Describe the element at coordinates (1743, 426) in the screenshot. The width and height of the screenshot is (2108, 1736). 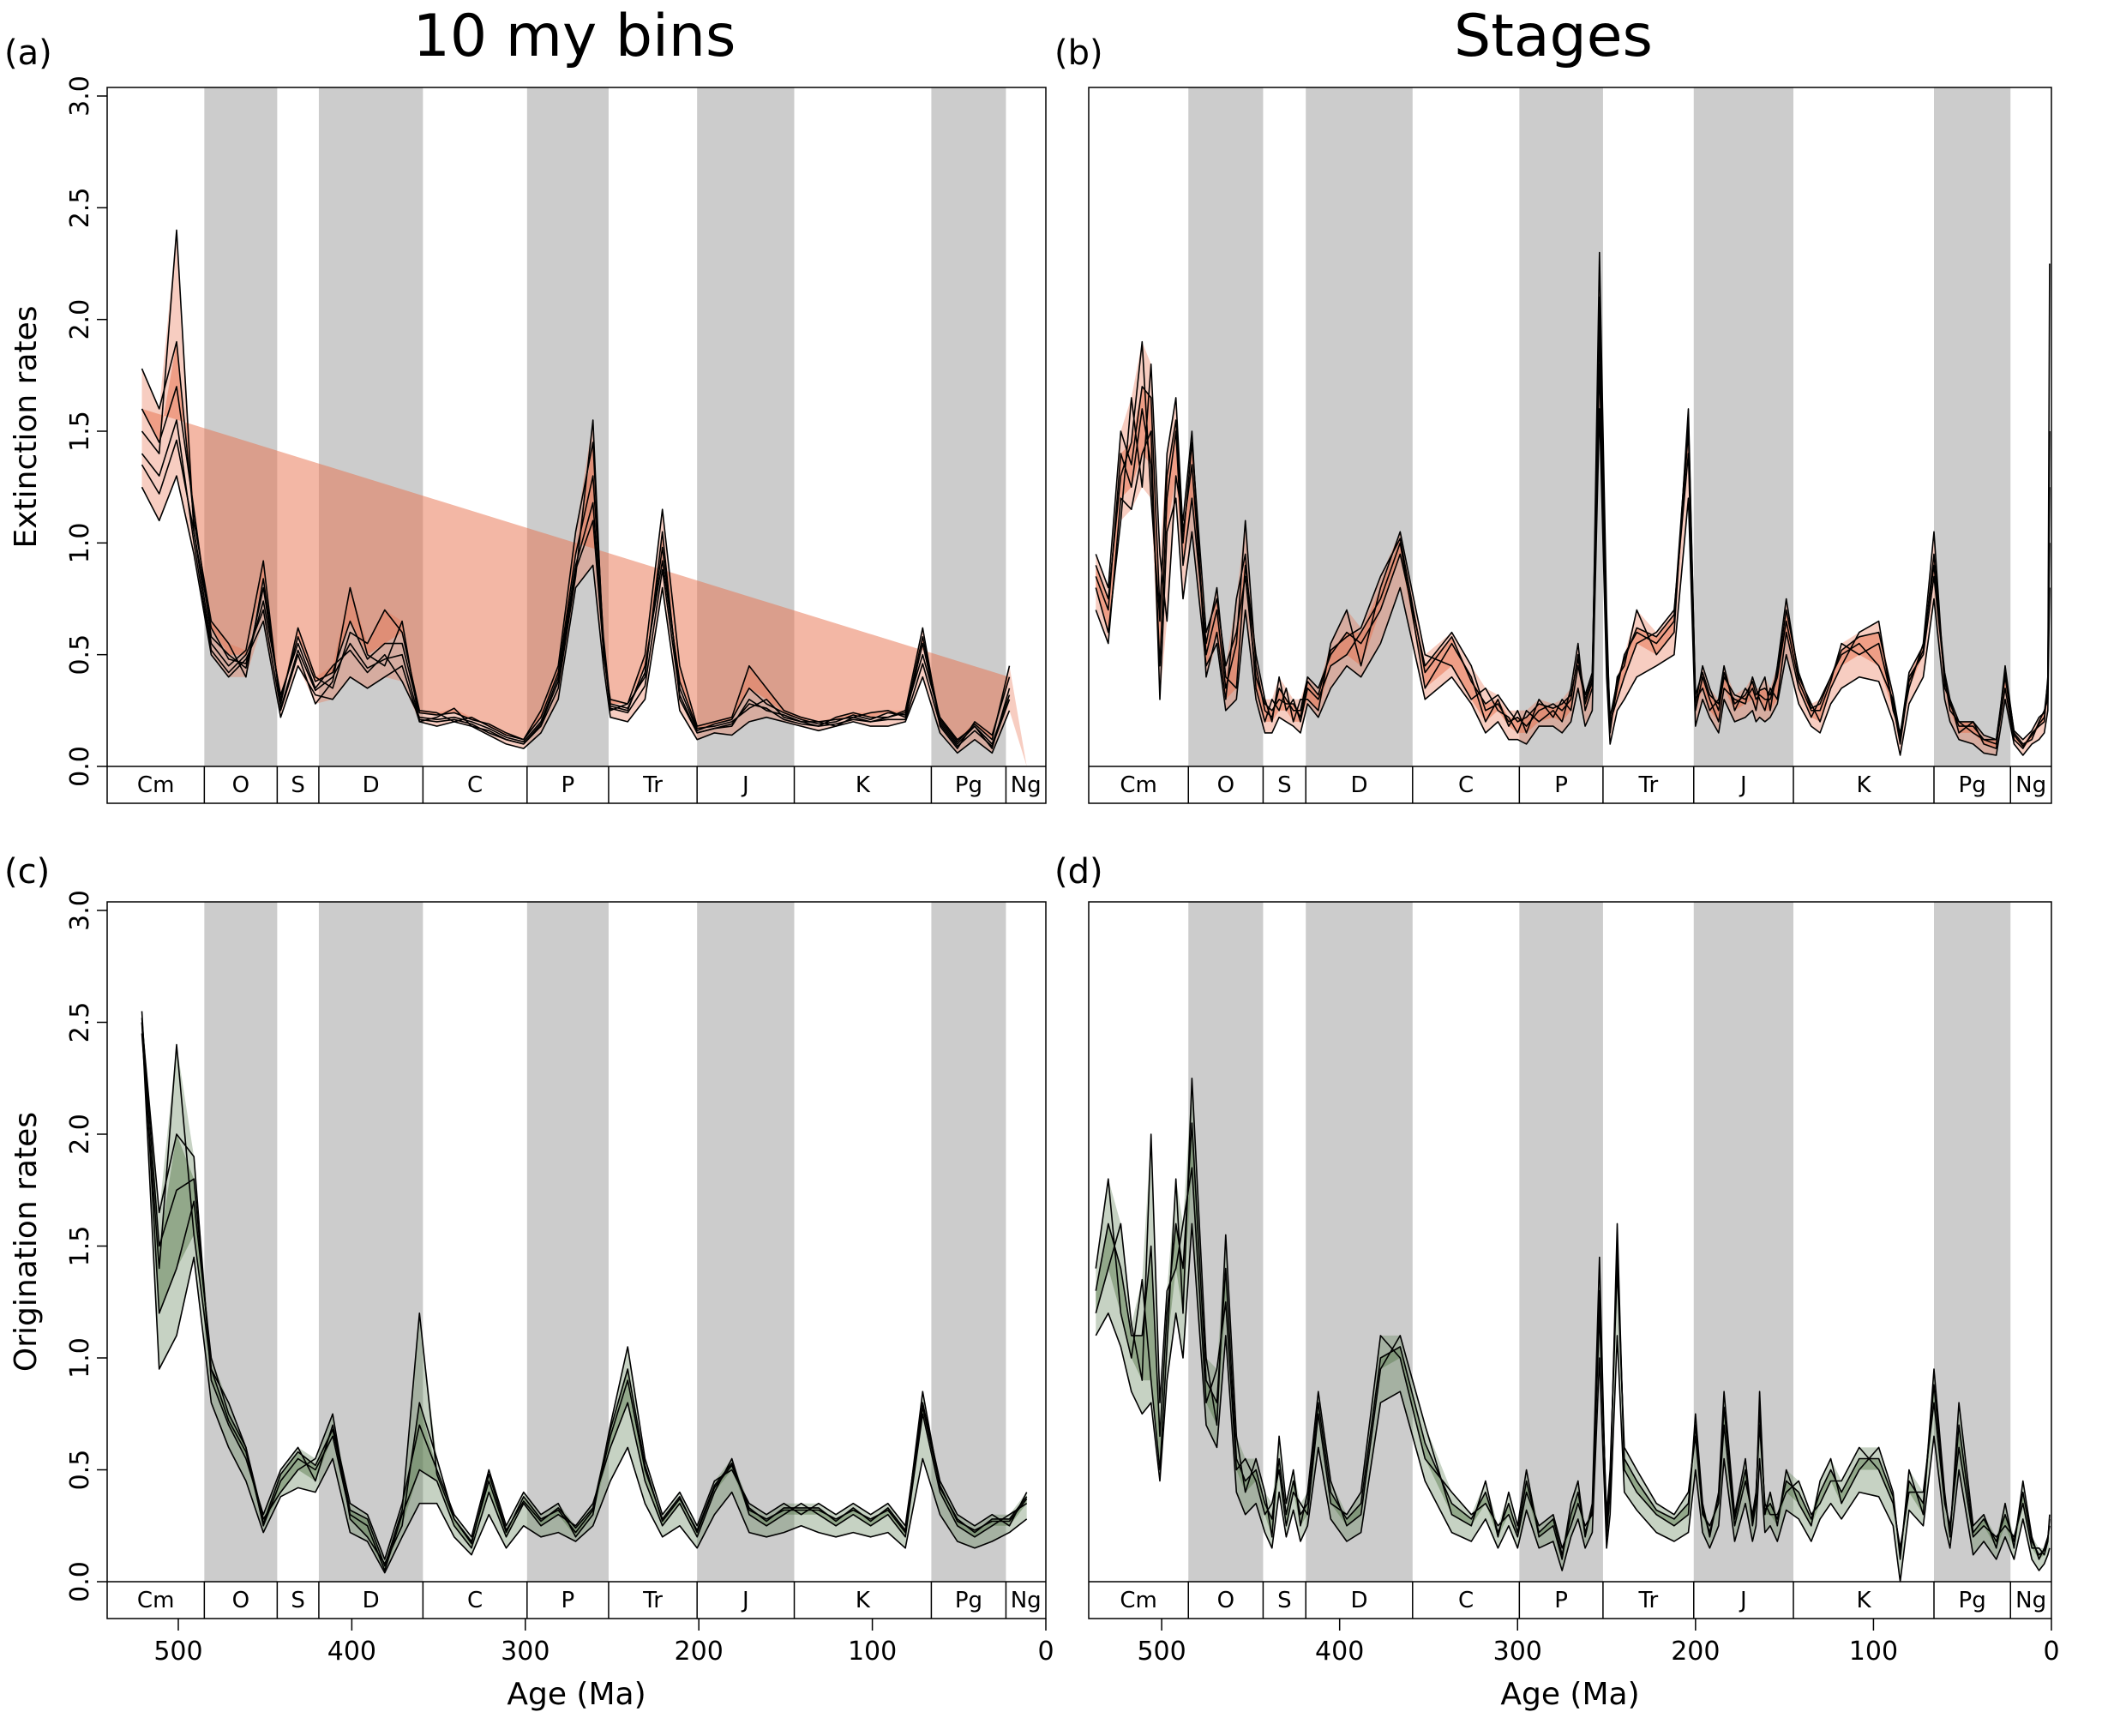
I see `period-shade-J` at that location.